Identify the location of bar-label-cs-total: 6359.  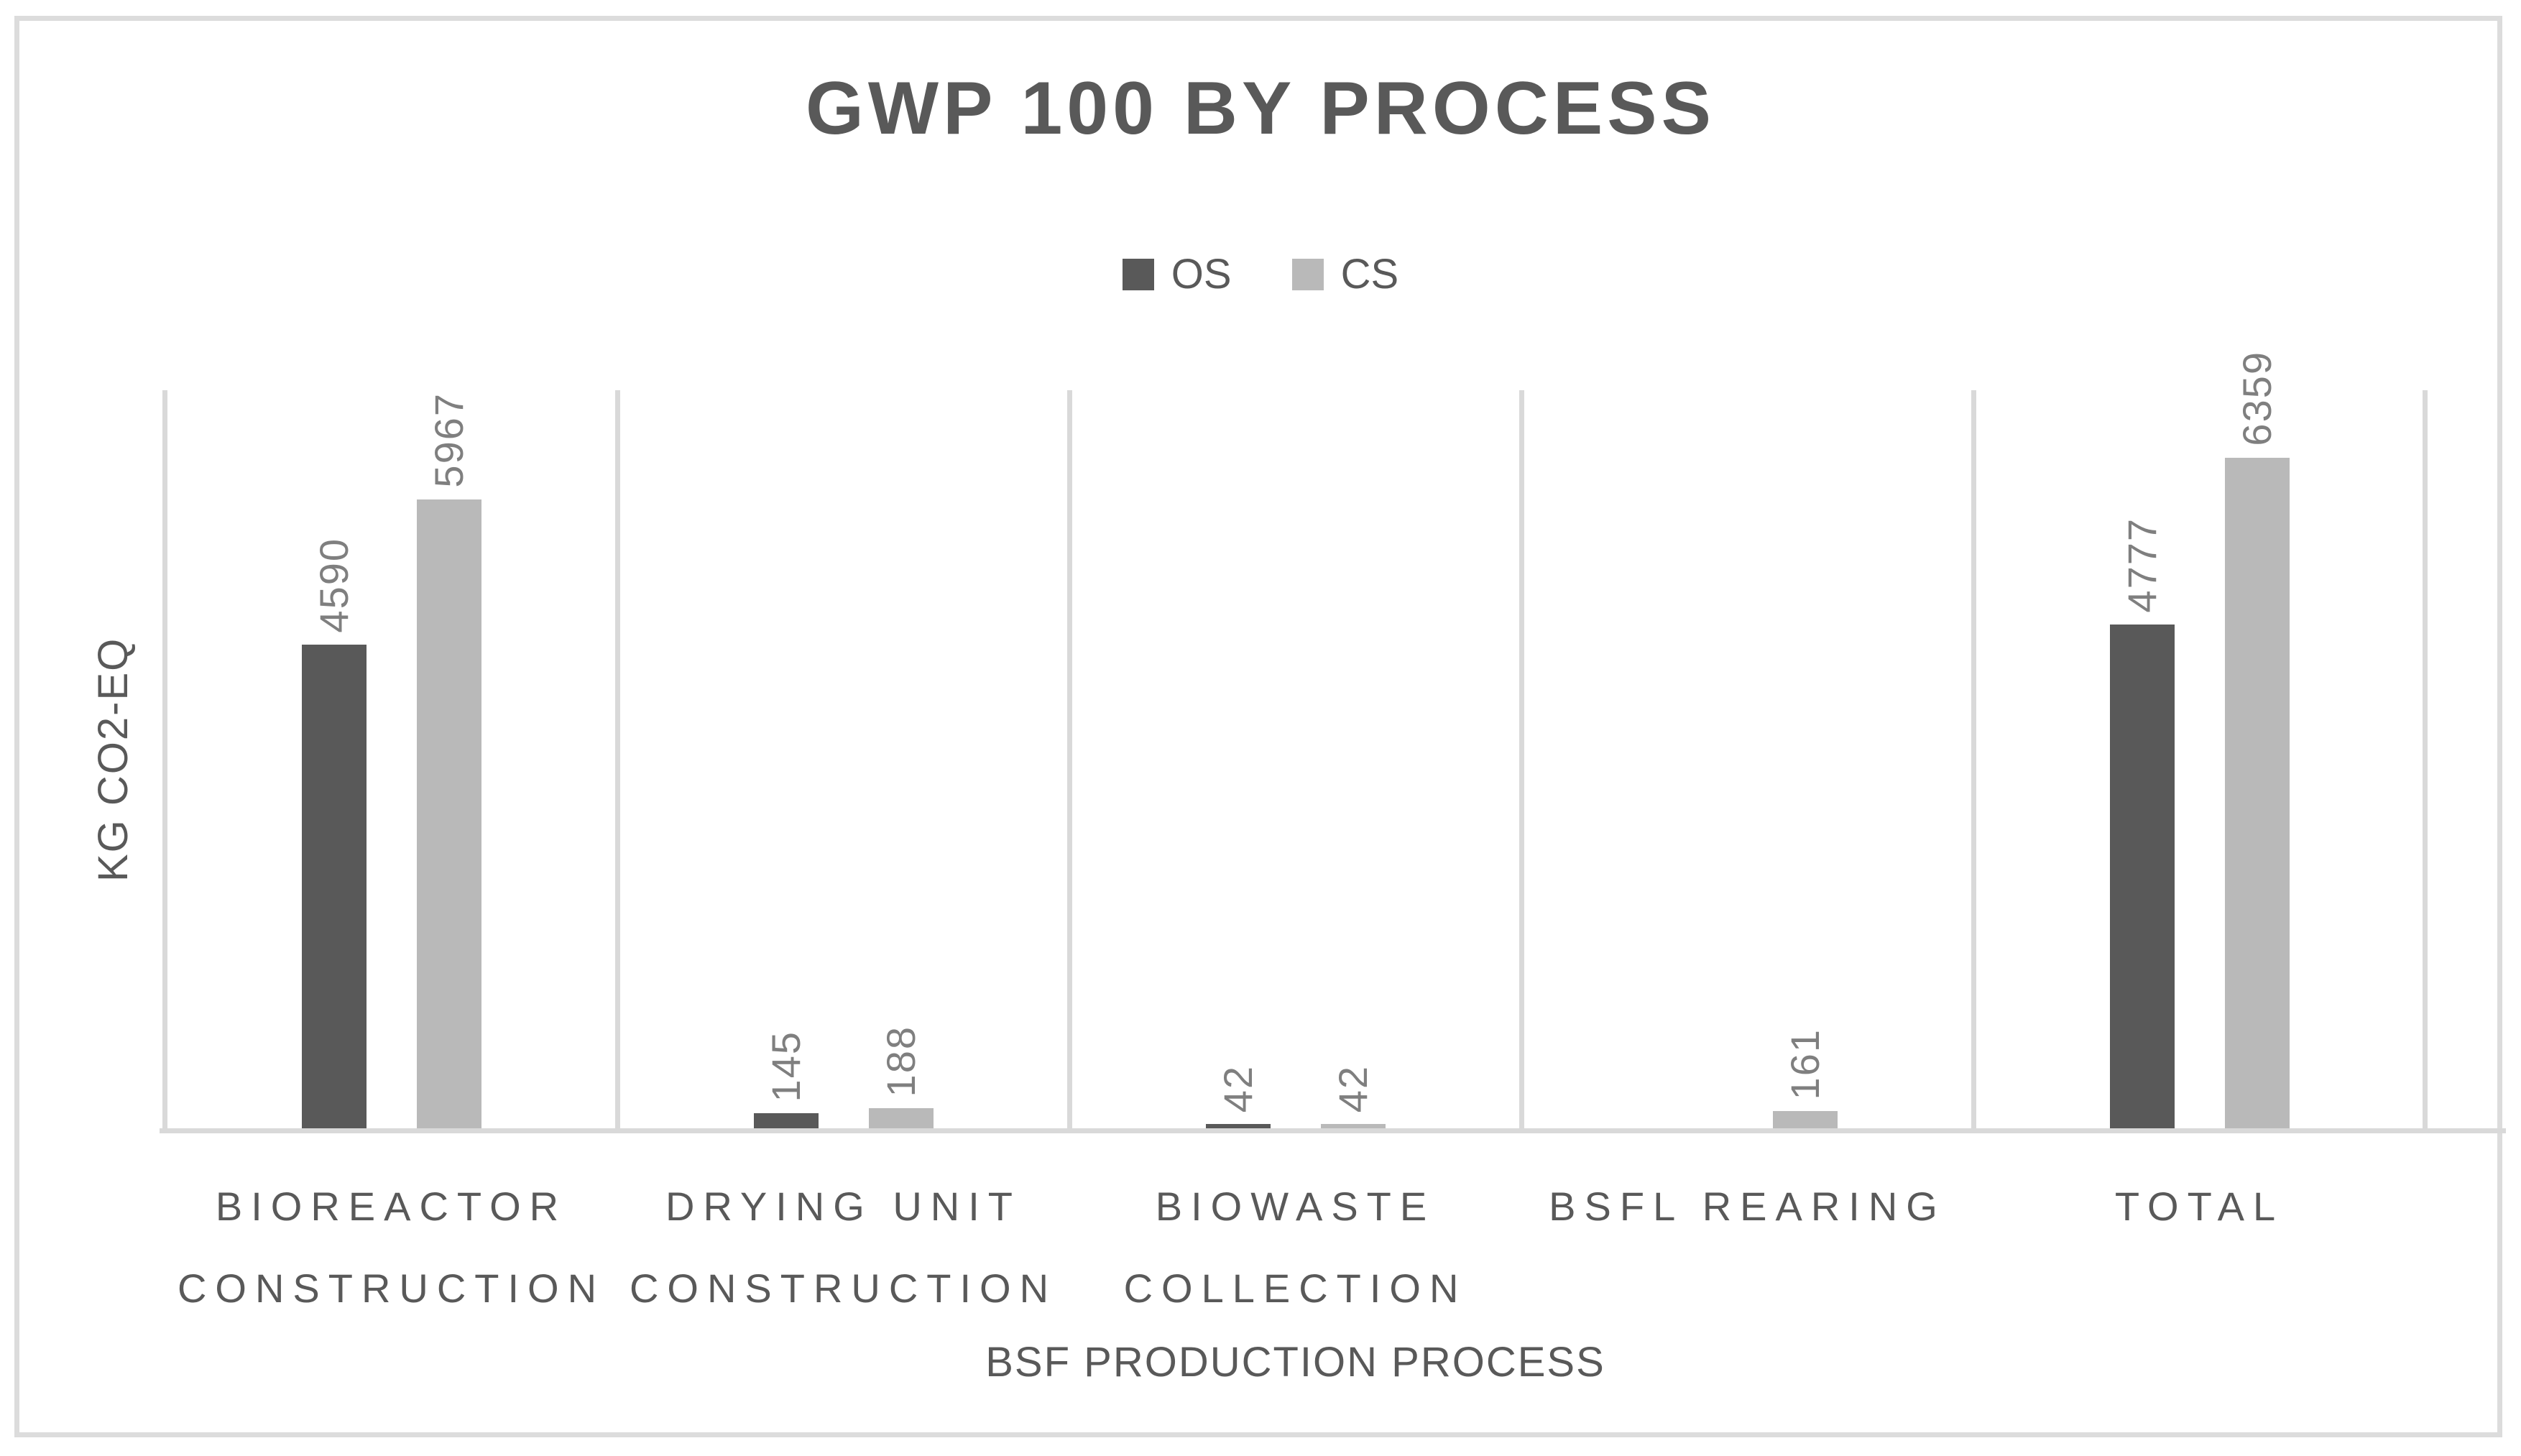
(2257, 398).